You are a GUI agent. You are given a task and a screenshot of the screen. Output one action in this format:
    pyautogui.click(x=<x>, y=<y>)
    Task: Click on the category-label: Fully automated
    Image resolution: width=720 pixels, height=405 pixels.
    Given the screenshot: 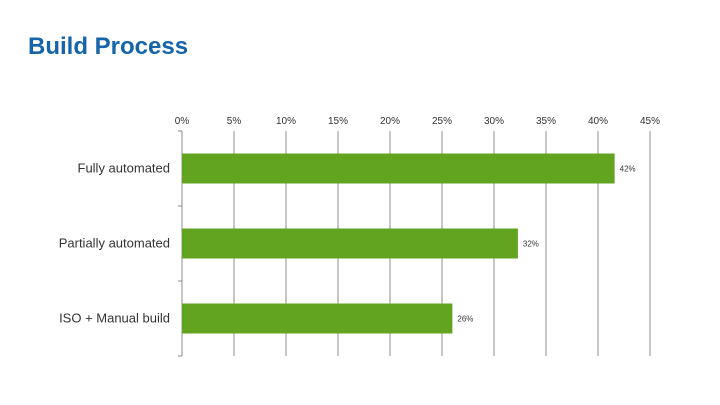 What is the action you would take?
    pyautogui.click(x=124, y=168)
    